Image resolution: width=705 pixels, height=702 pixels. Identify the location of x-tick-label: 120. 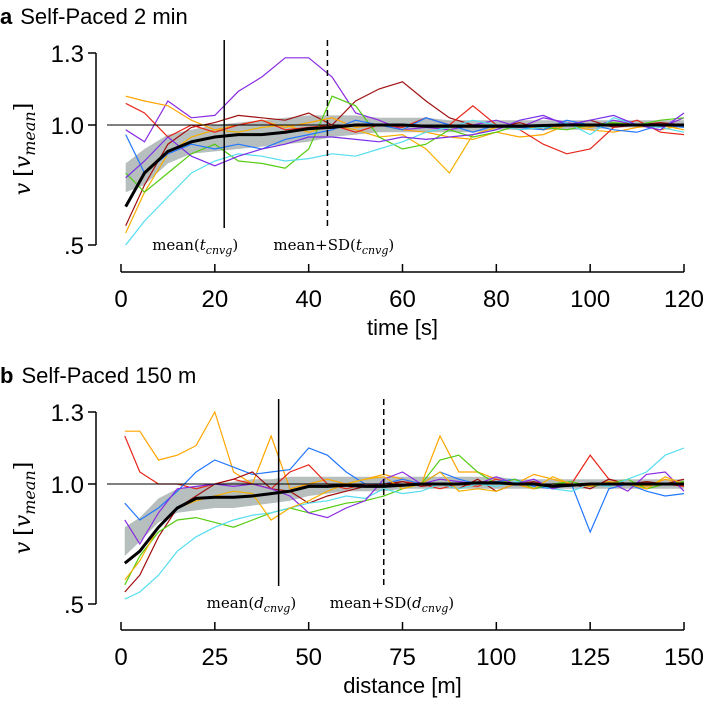
(684, 299).